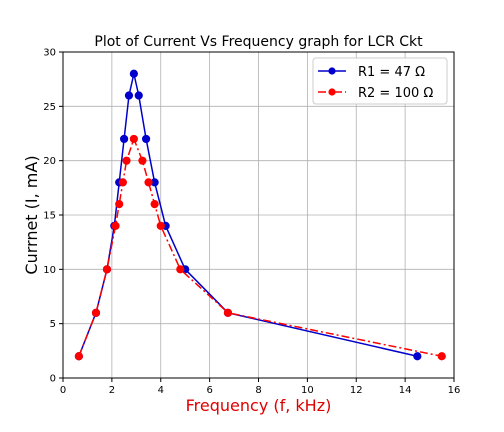  What do you see at coordinates (49, 161) in the screenshot?
I see `y-tick-label: 20` at bounding box center [49, 161].